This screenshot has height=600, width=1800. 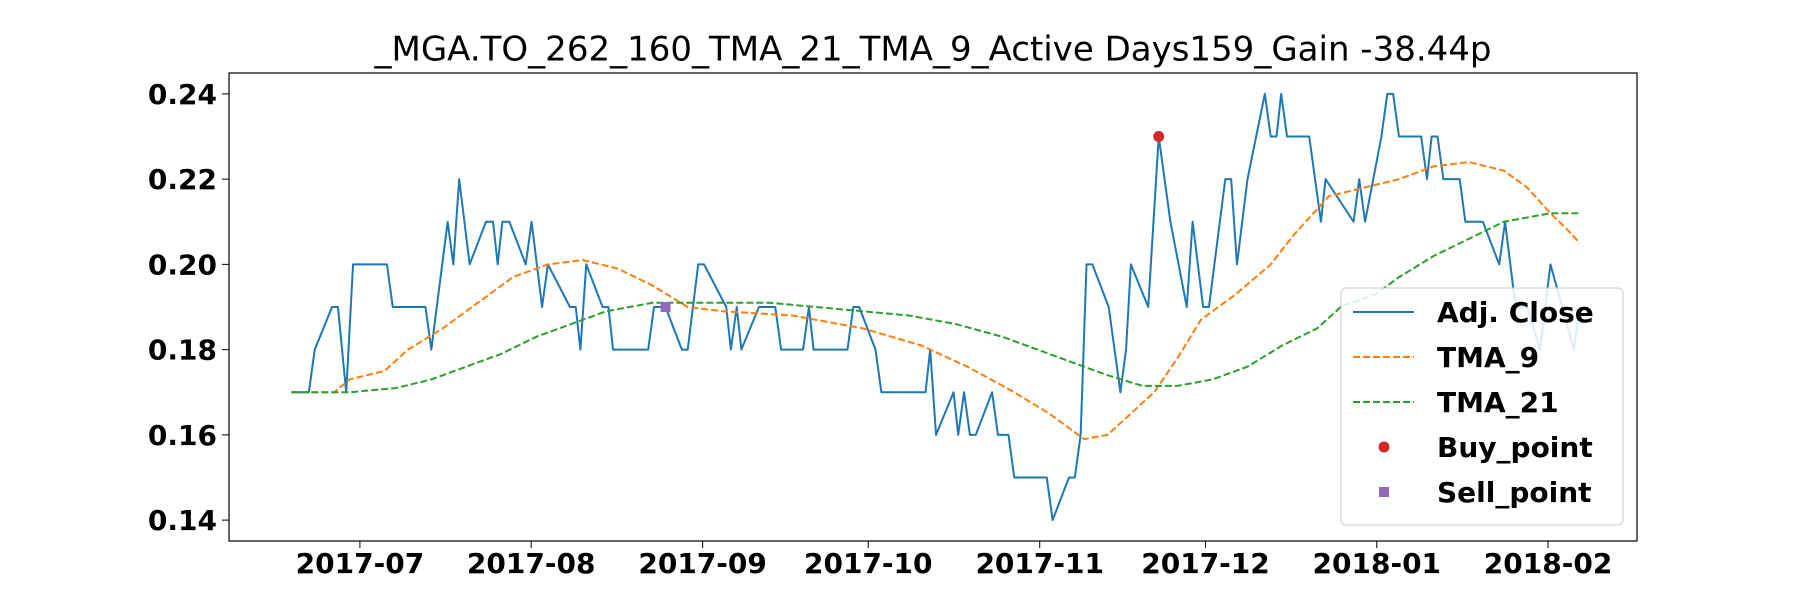 I want to click on legend-label: Buy_point, so click(x=1515, y=447).